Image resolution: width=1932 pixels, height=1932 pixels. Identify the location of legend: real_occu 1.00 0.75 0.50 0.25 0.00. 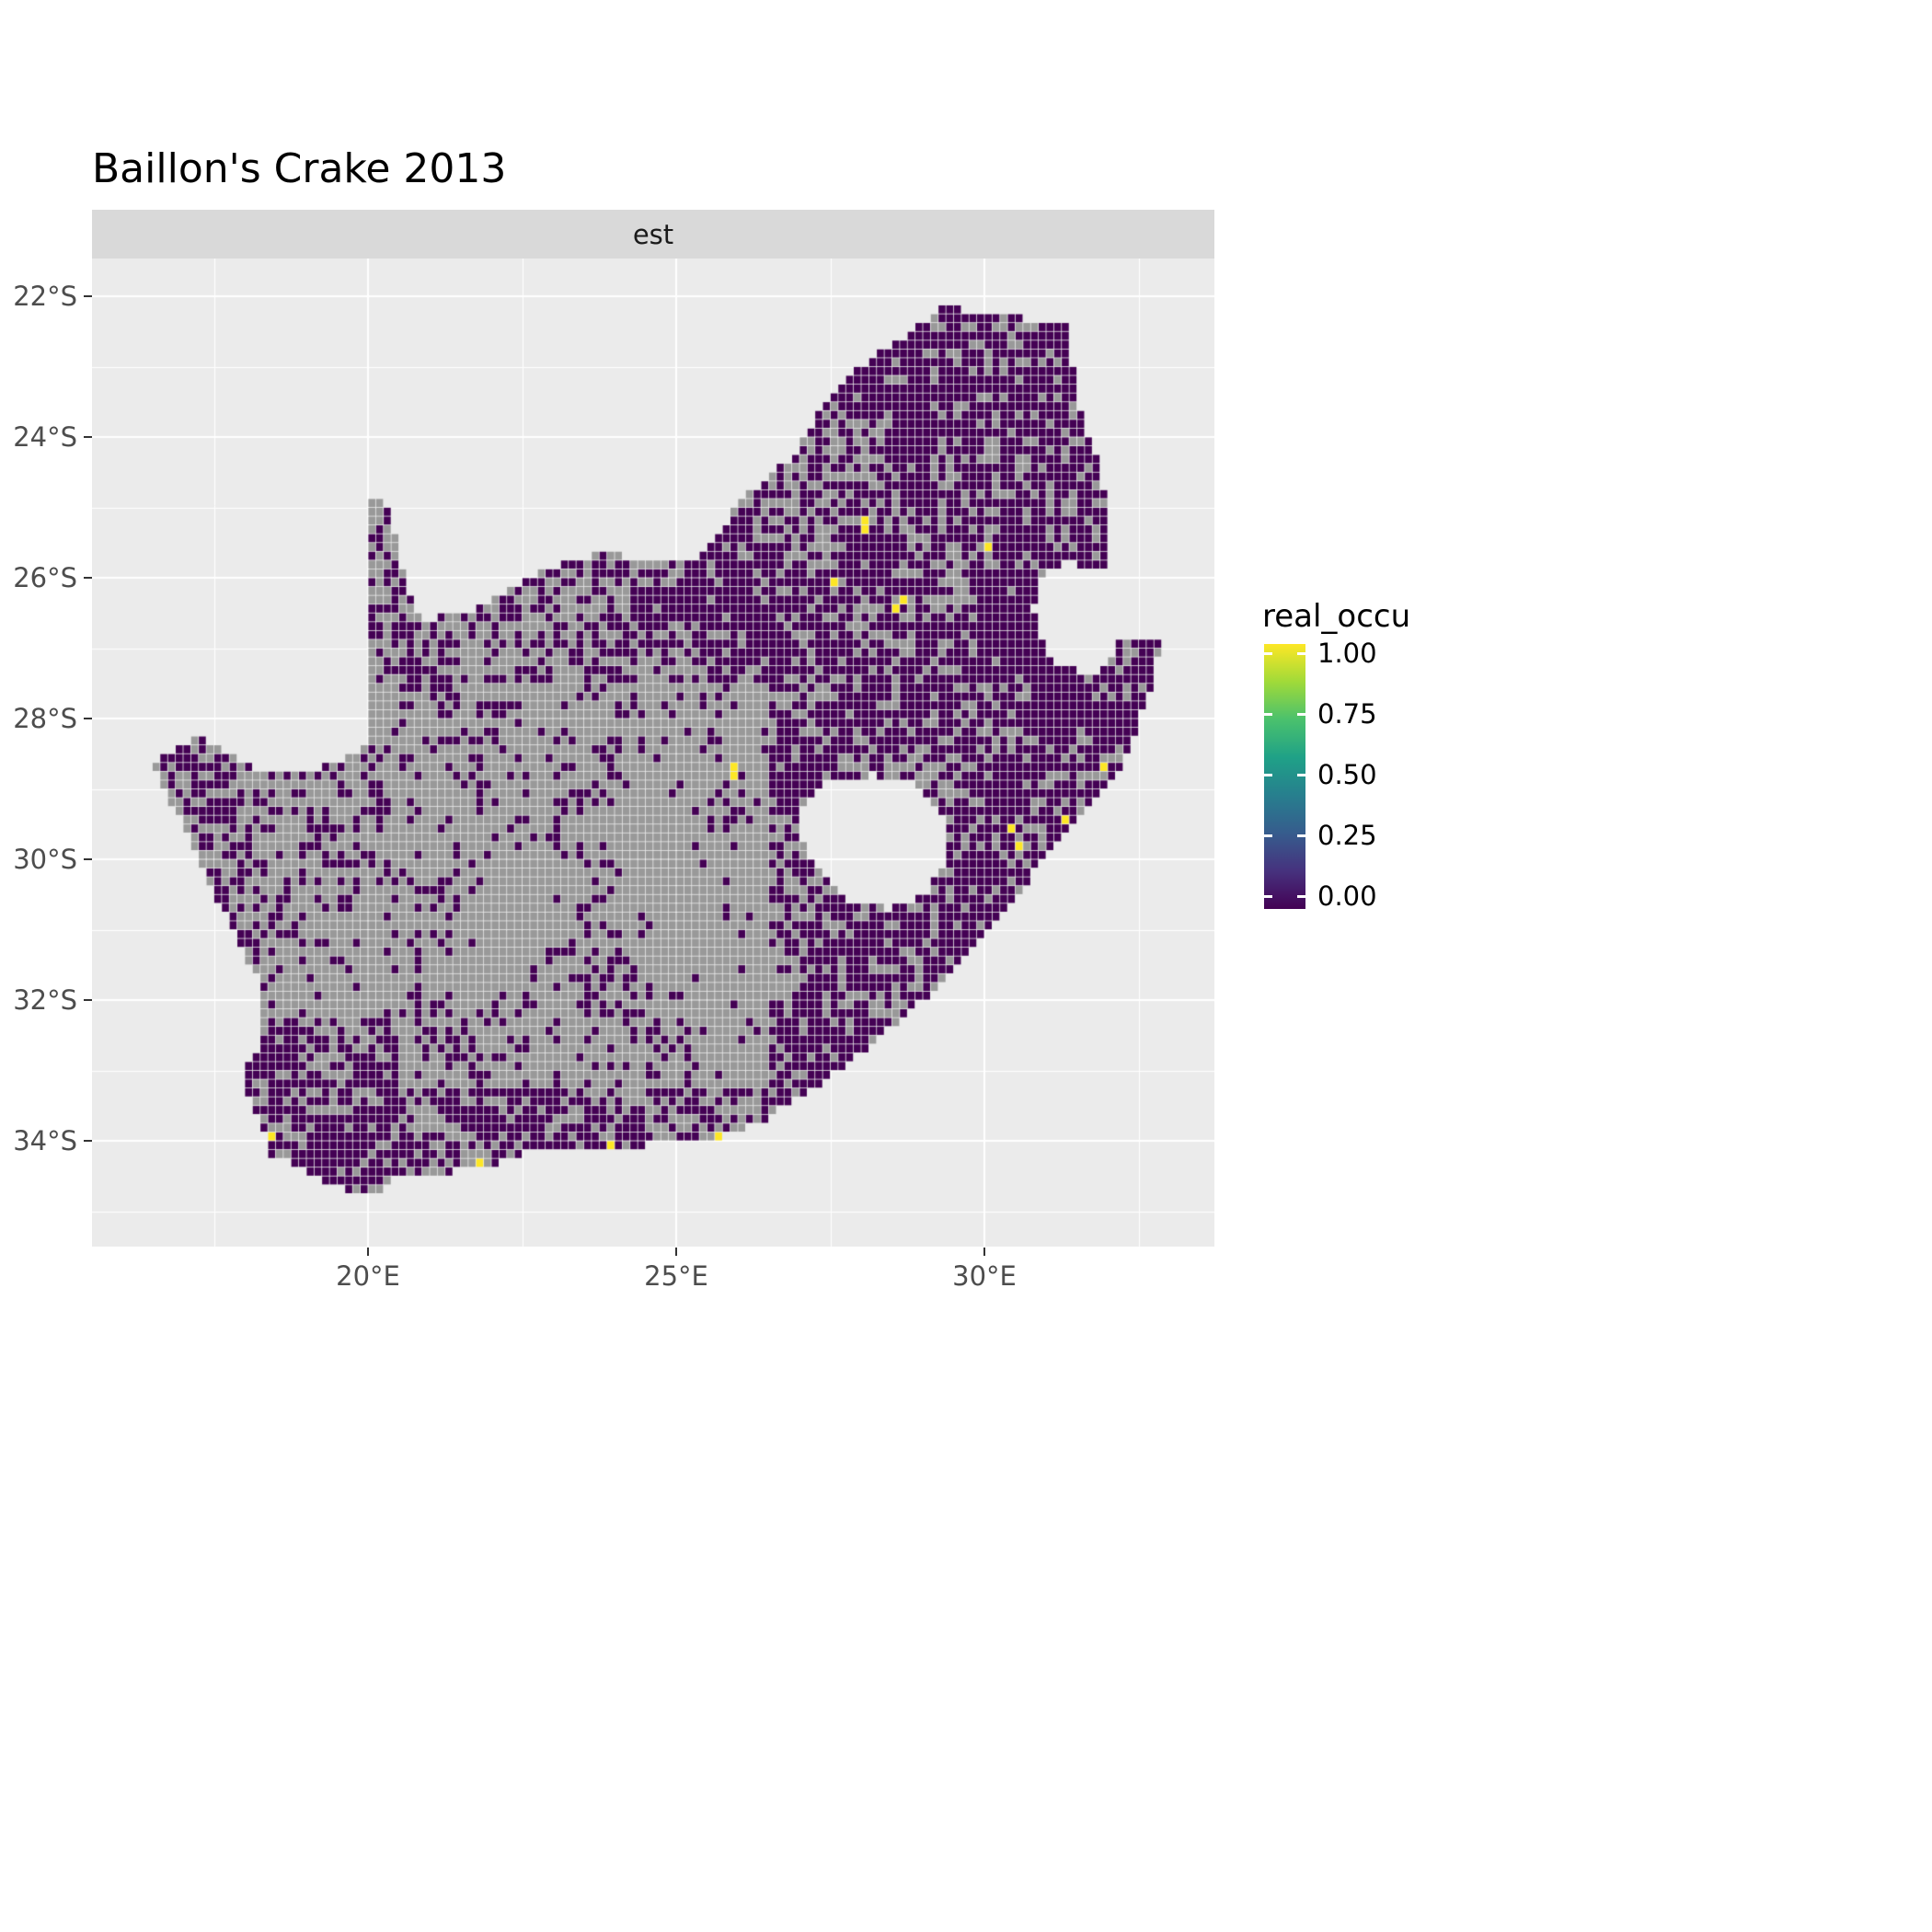
(1368, 754).